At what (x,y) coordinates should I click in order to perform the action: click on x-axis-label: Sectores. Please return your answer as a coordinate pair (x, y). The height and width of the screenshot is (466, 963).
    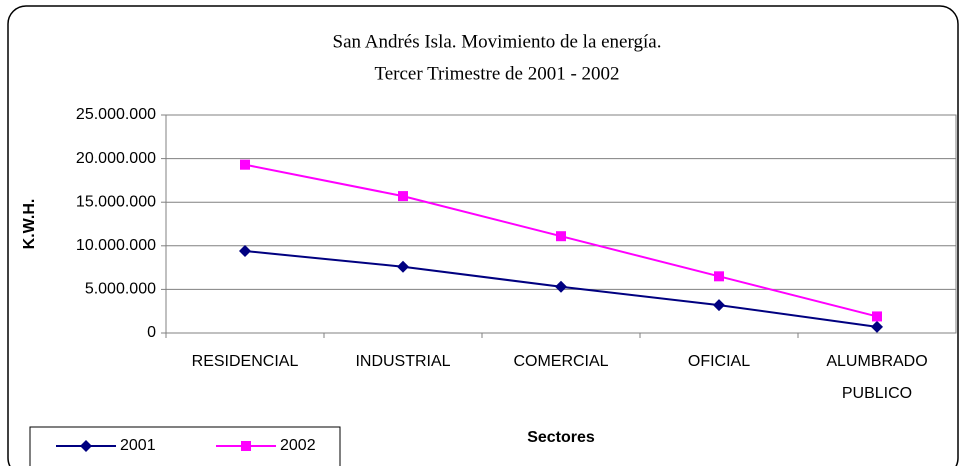
    Looking at the image, I should click on (561, 437).